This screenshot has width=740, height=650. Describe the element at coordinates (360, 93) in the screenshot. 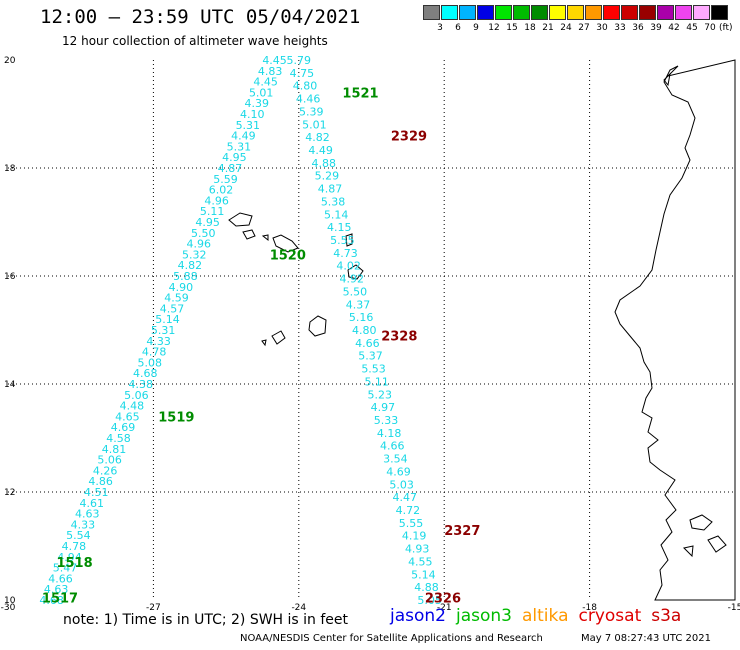

I see `jason3-pass-number: 1521` at that location.